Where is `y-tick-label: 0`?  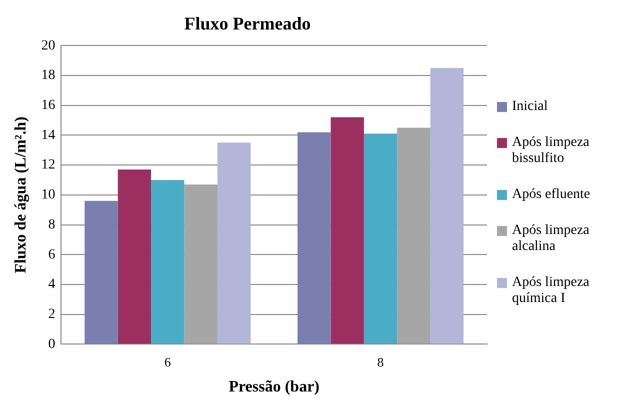
y-tick-label: 0 is located at coordinates (52, 344).